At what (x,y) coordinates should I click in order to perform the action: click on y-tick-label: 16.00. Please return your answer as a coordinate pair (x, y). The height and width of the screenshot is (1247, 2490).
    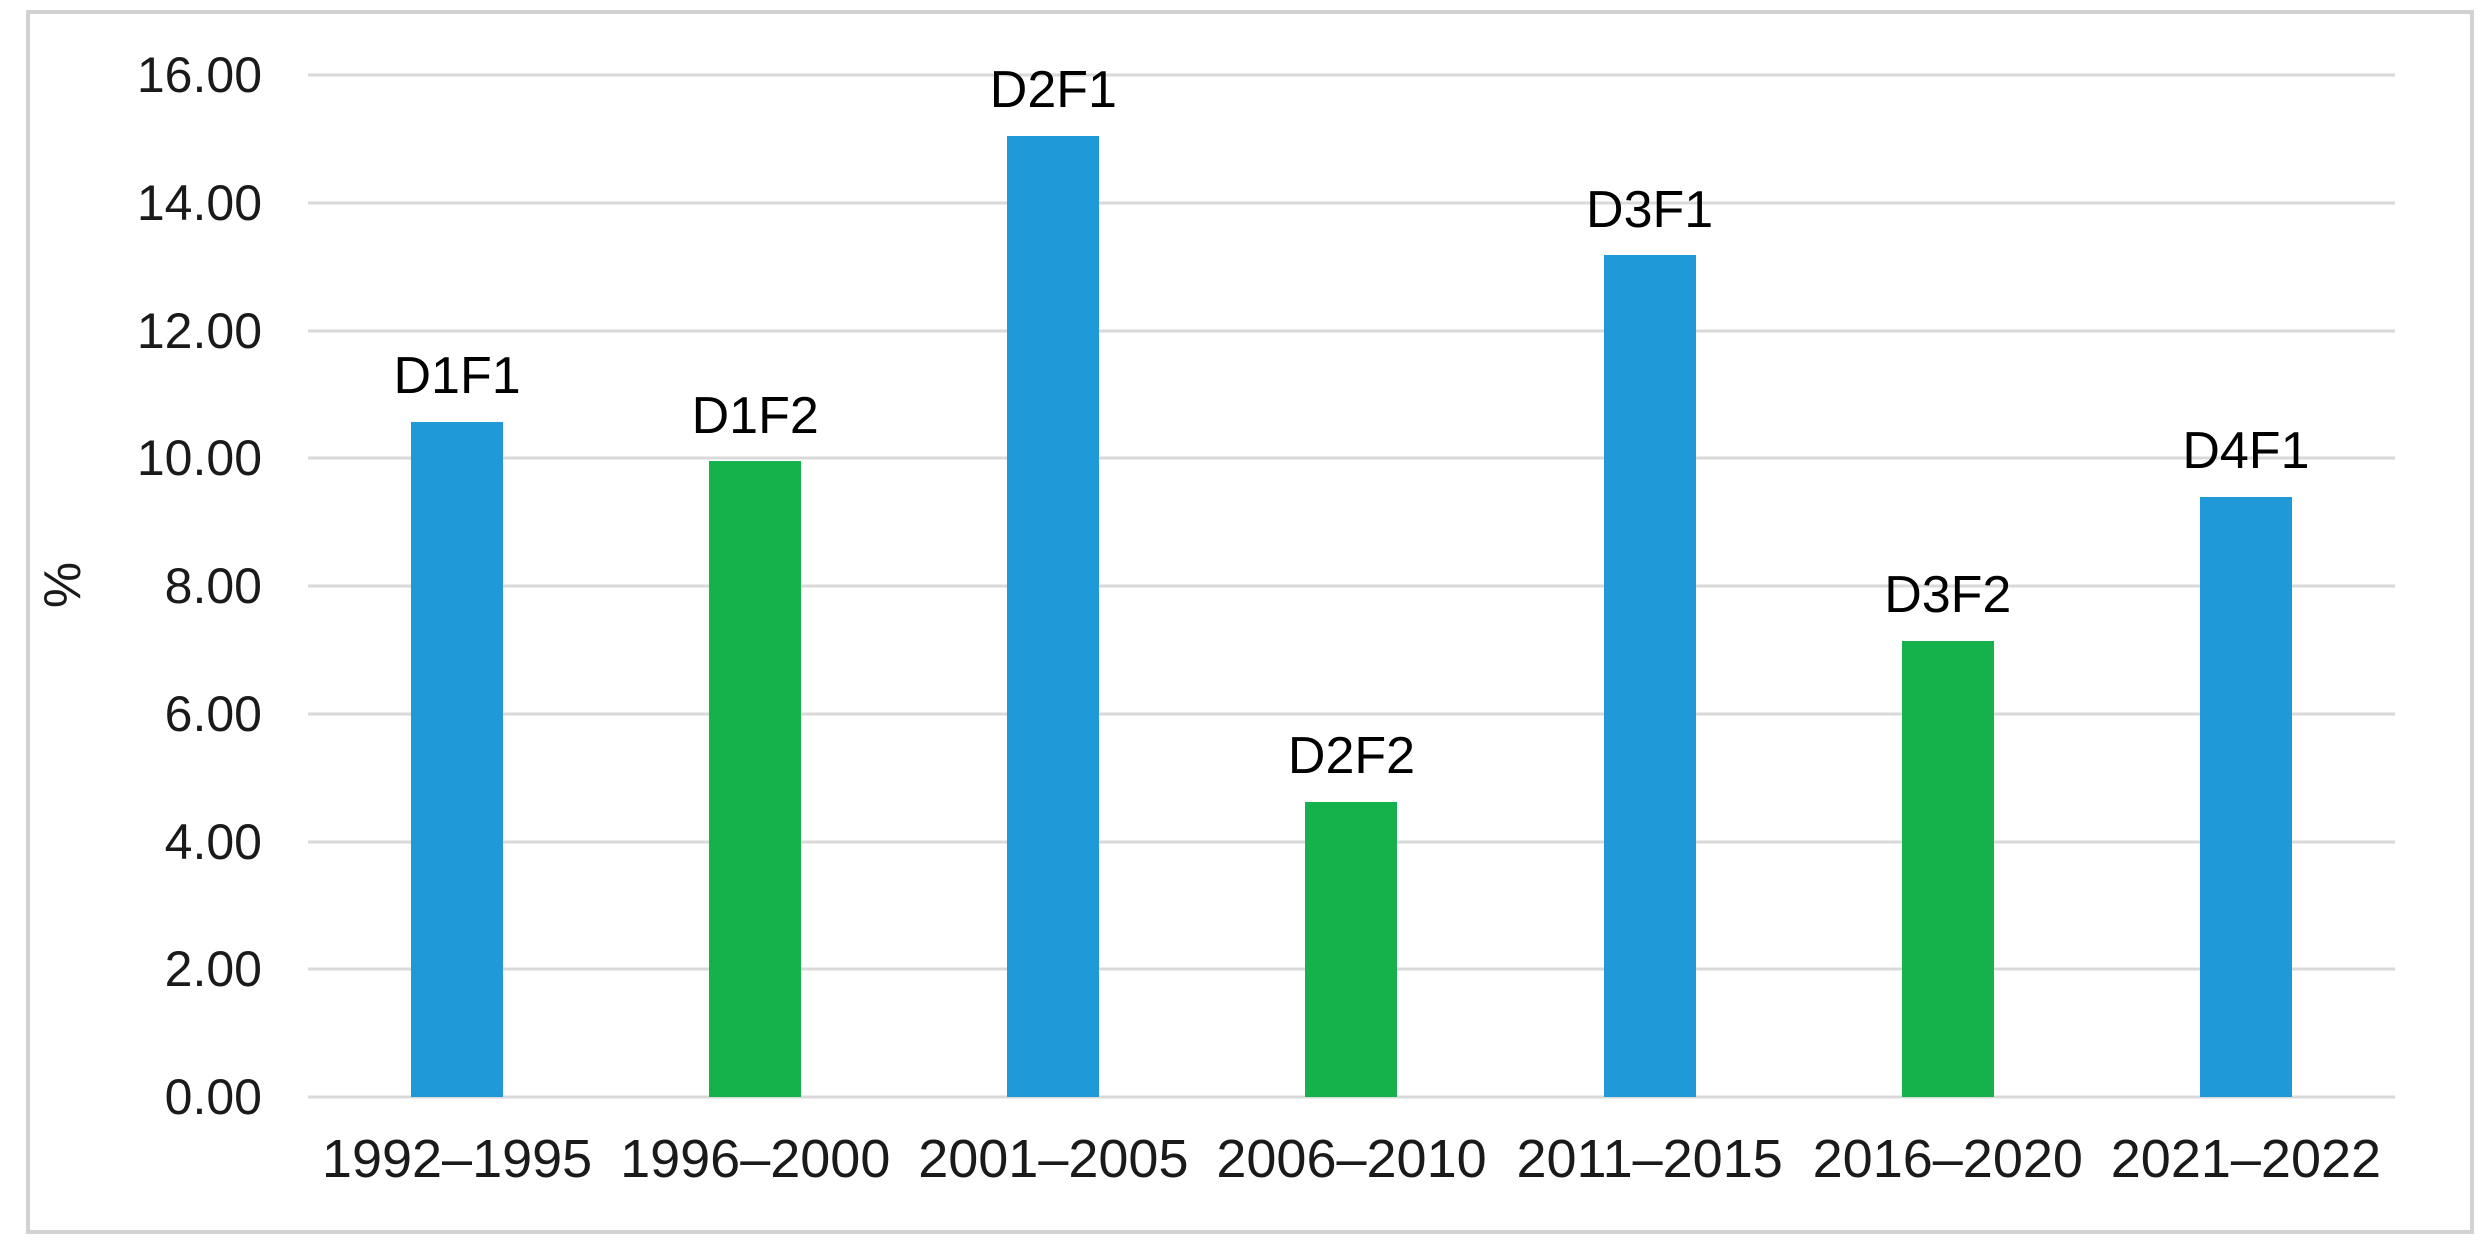
    Looking at the image, I should click on (199, 75).